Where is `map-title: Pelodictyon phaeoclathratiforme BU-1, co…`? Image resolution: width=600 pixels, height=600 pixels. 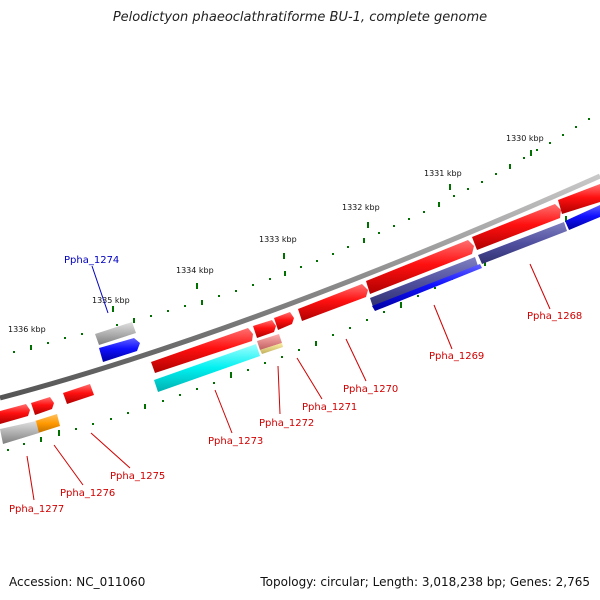
map-title: Pelodictyon phaeoclathratiforme BU-1, co… is located at coordinates (300, 17).